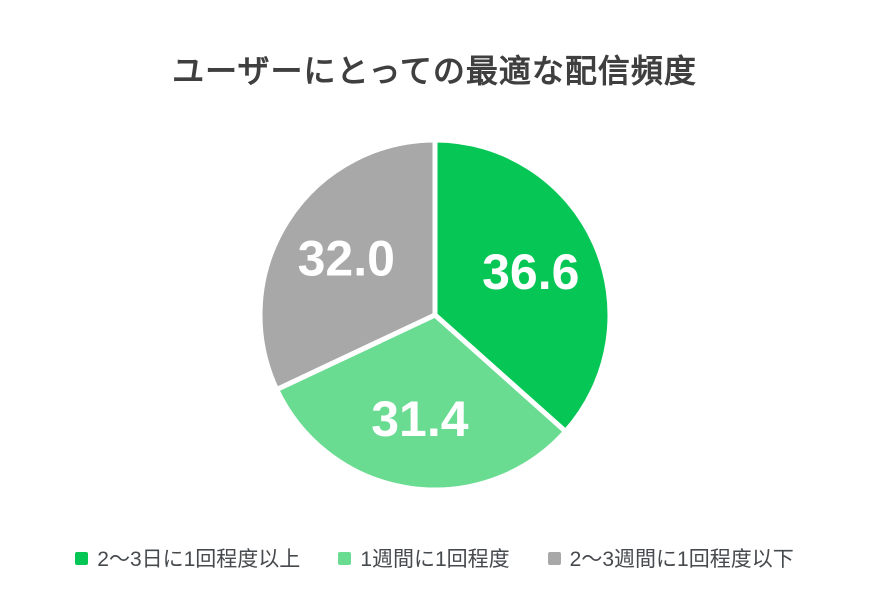  I want to click on legend-swatch-light-green, so click(345, 558).